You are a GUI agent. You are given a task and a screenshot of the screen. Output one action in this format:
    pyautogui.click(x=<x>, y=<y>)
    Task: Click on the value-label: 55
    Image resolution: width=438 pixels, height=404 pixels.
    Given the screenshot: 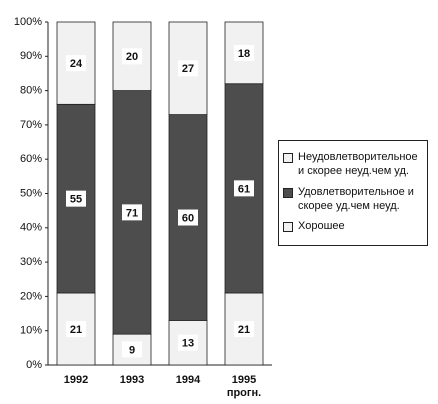 What is the action you would take?
    pyautogui.click(x=76, y=200)
    